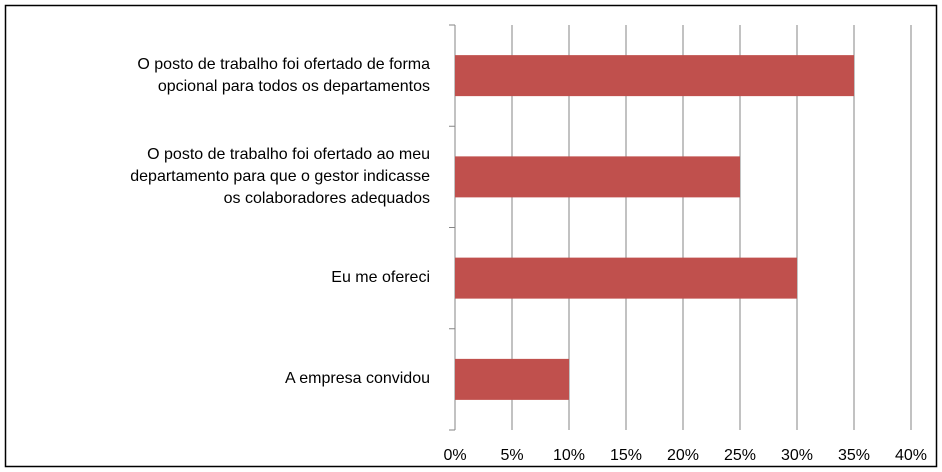 The image size is (942, 472). What do you see at coordinates (683, 455) in the screenshot?
I see `x-tick-label: 20%` at bounding box center [683, 455].